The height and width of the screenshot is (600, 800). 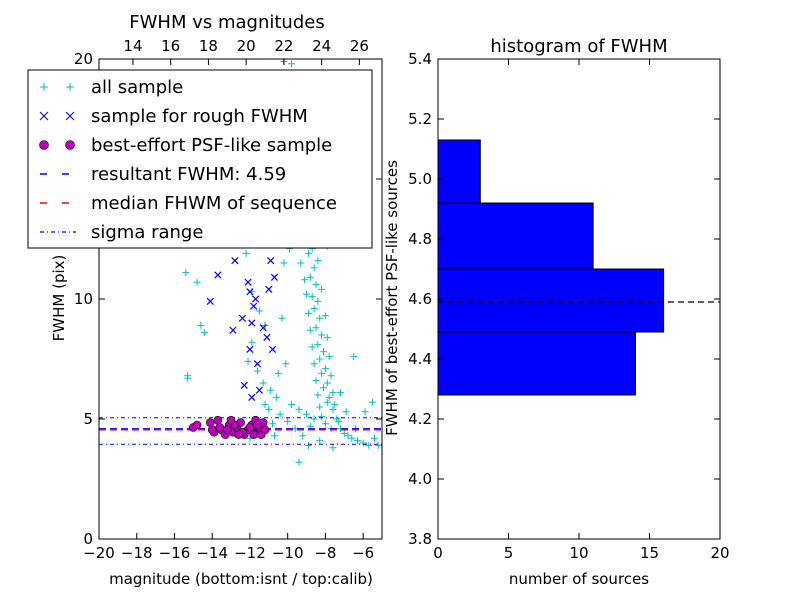 I want to click on legend-label: best-effort PSF-like sample, so click(x=211, y=145).